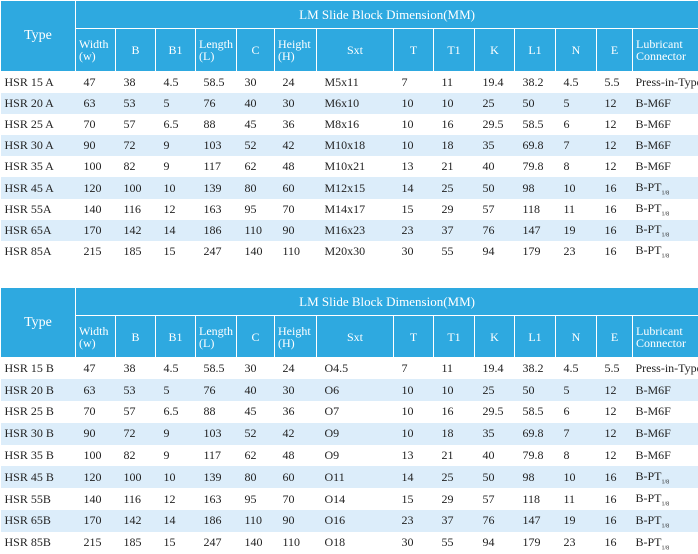 The height and width of the screenshot is (554, 698). What do you see at coordinates (38, 82) in the screenshot?
I see `data-cell: HSR 15 A` at bounding box center [38, 82].